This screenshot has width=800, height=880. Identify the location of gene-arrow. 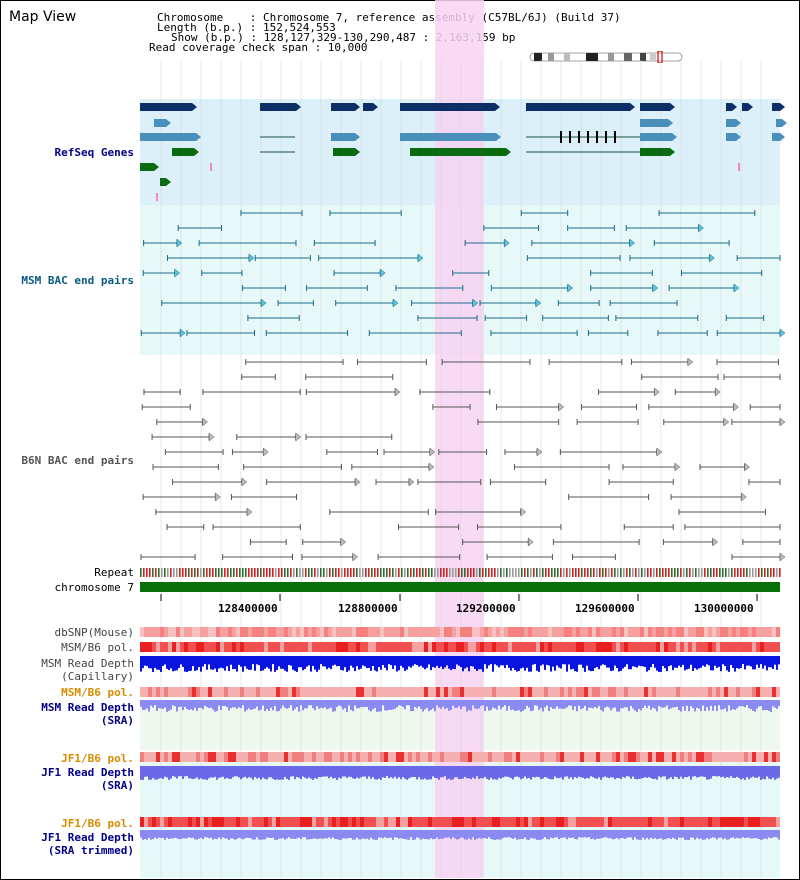
(498, 137).